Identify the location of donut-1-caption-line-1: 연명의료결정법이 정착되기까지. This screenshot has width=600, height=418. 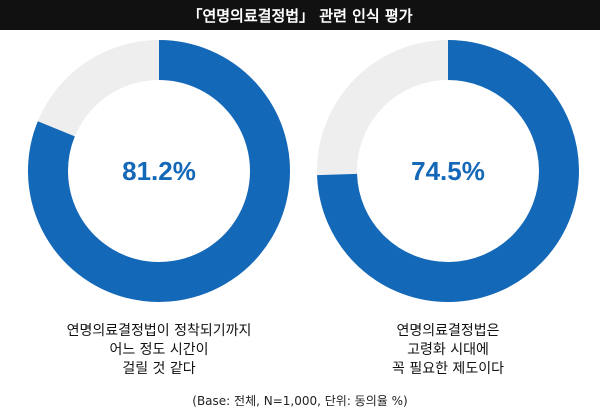
(159, 331).